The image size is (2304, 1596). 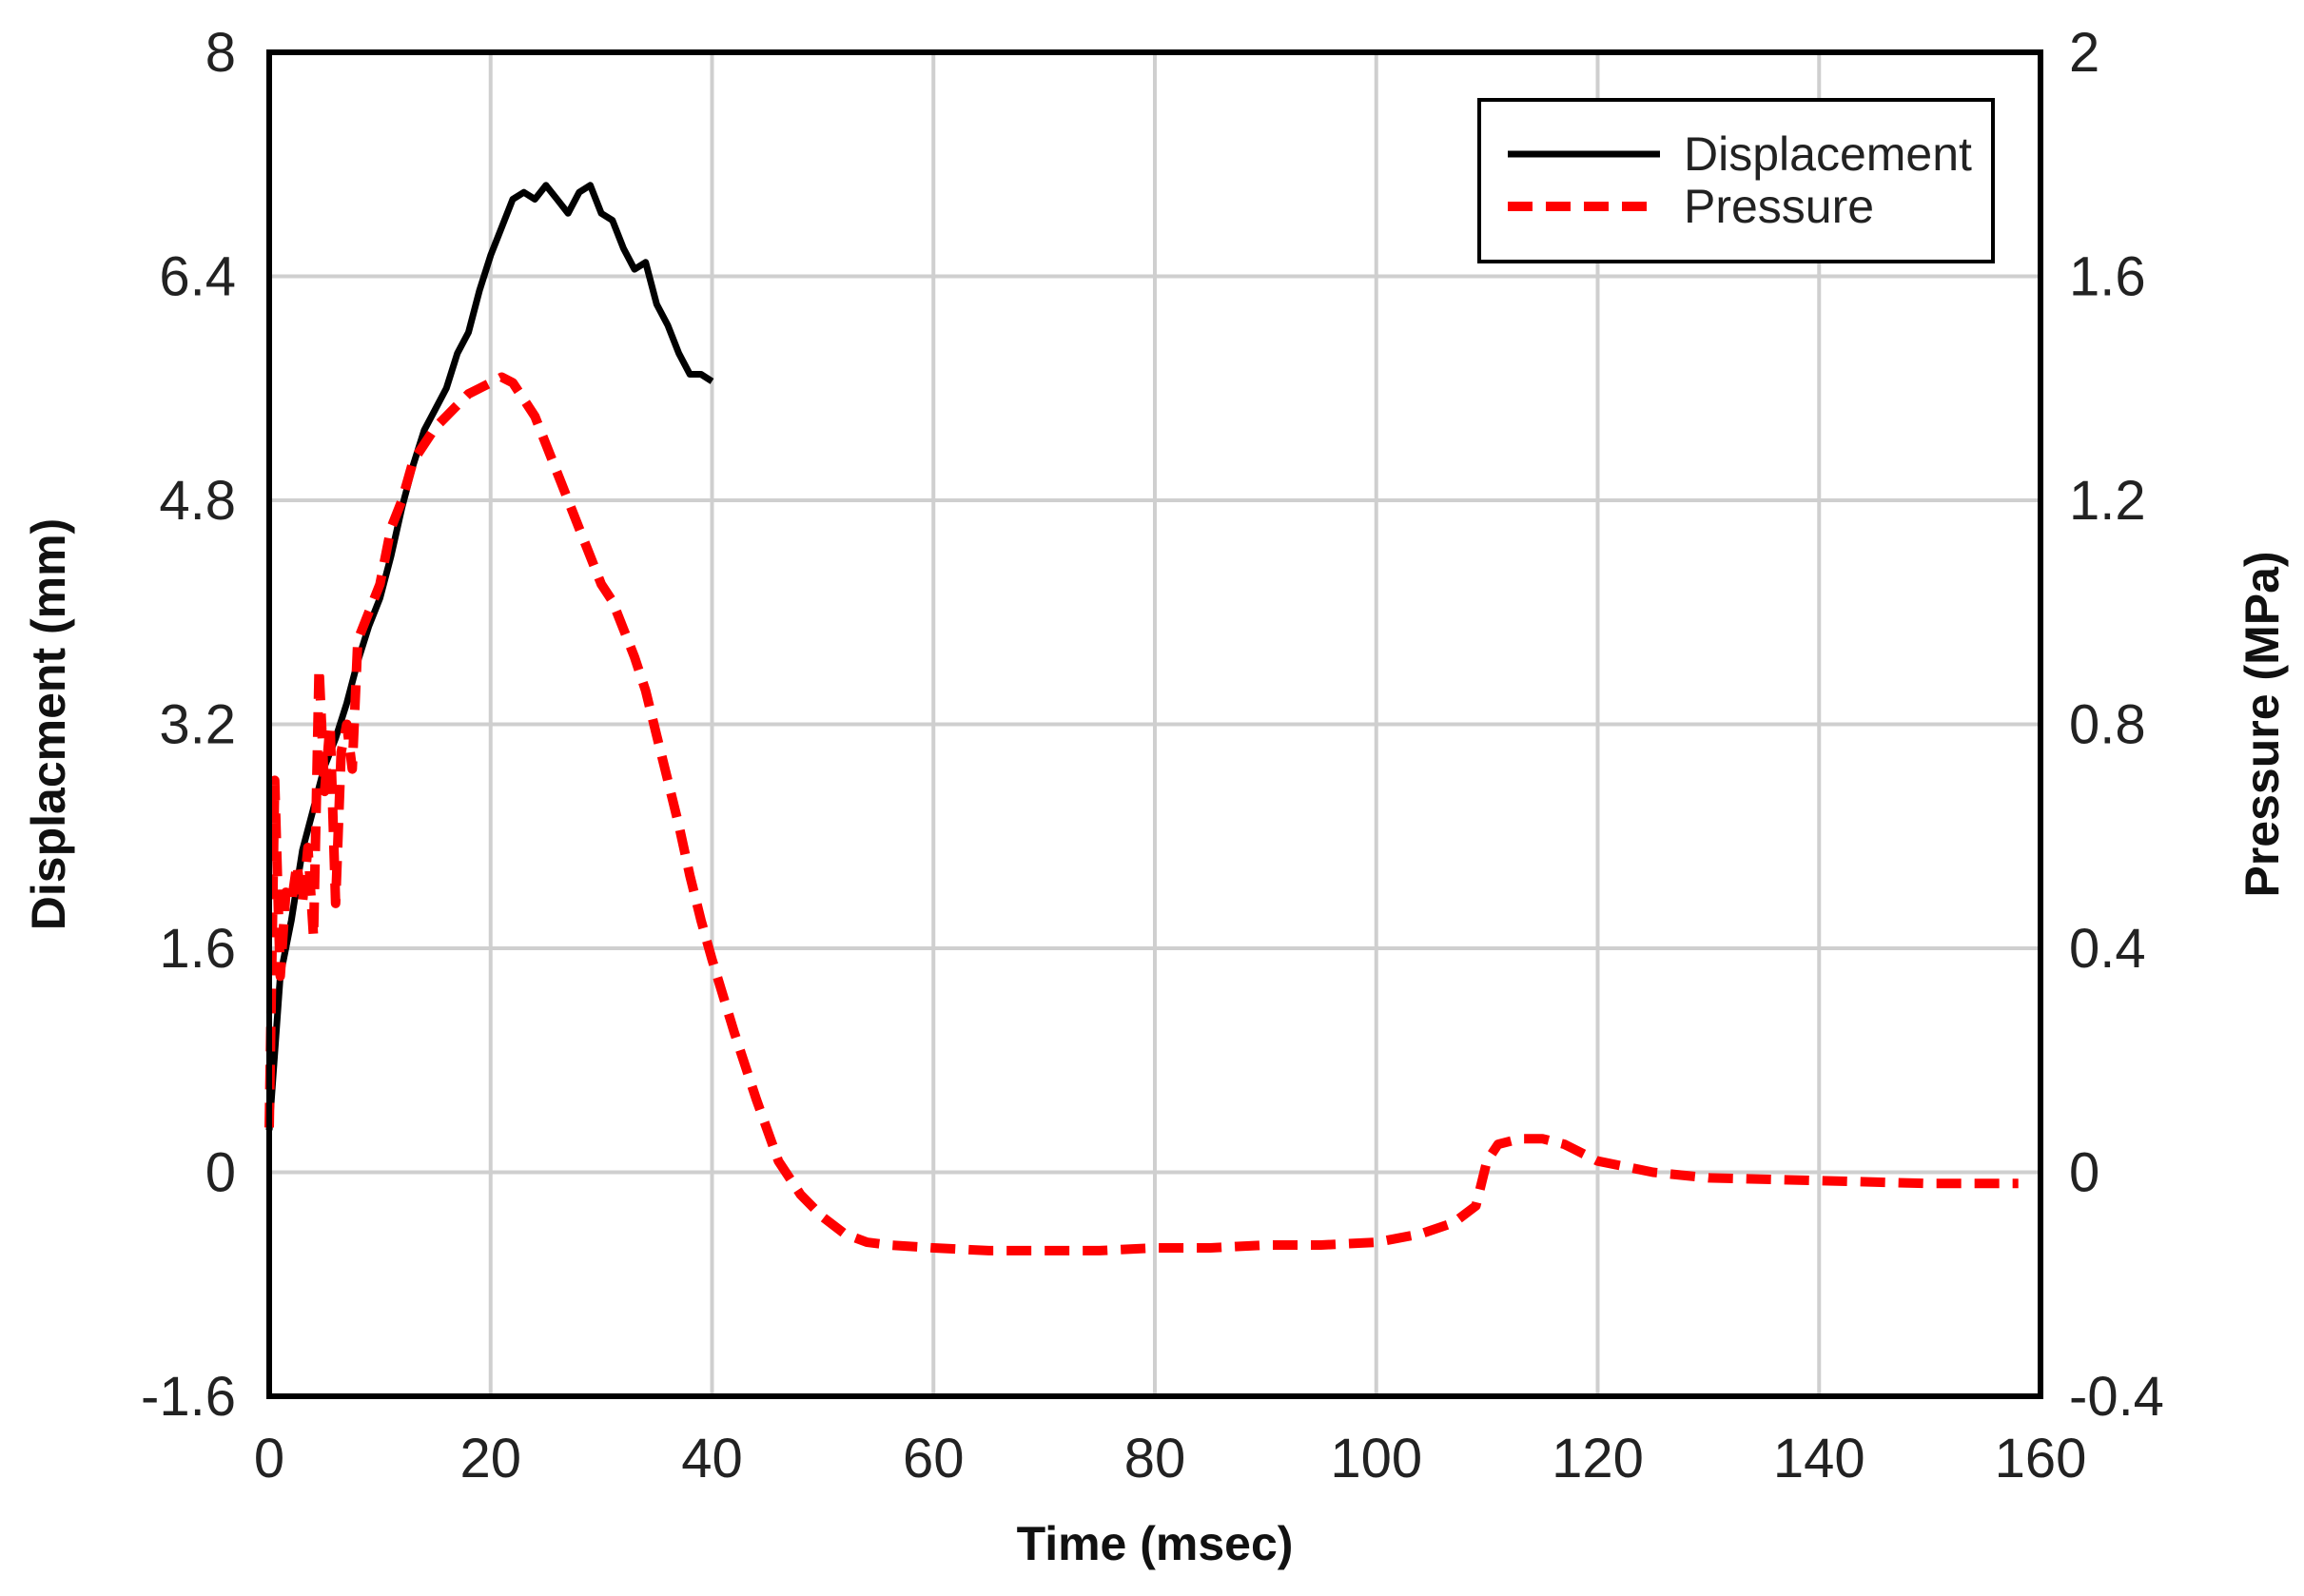 What do you see at coordinates (197, 277) in the screenshot?
I see `y-left-tick-label: 6.4` at bounding box center [197, 277].